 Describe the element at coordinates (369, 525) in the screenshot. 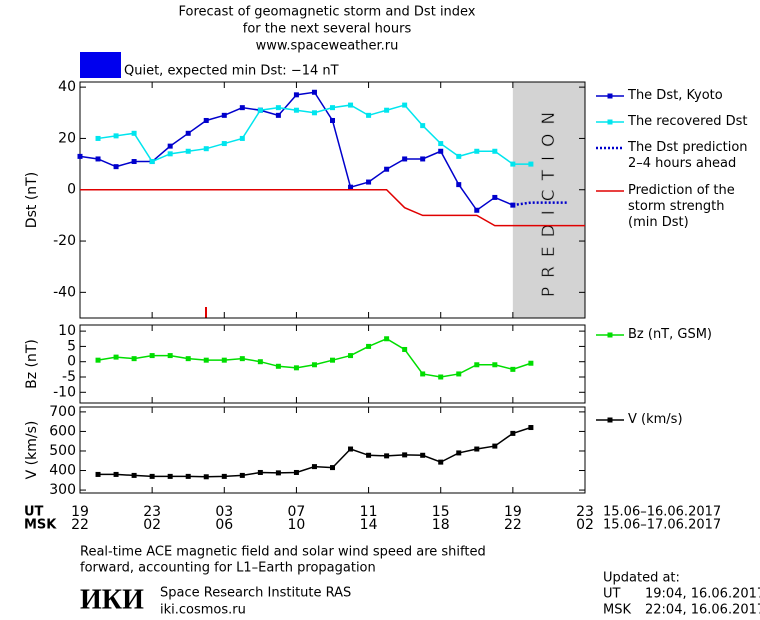

I see `x-tick-label: 14` at that location.